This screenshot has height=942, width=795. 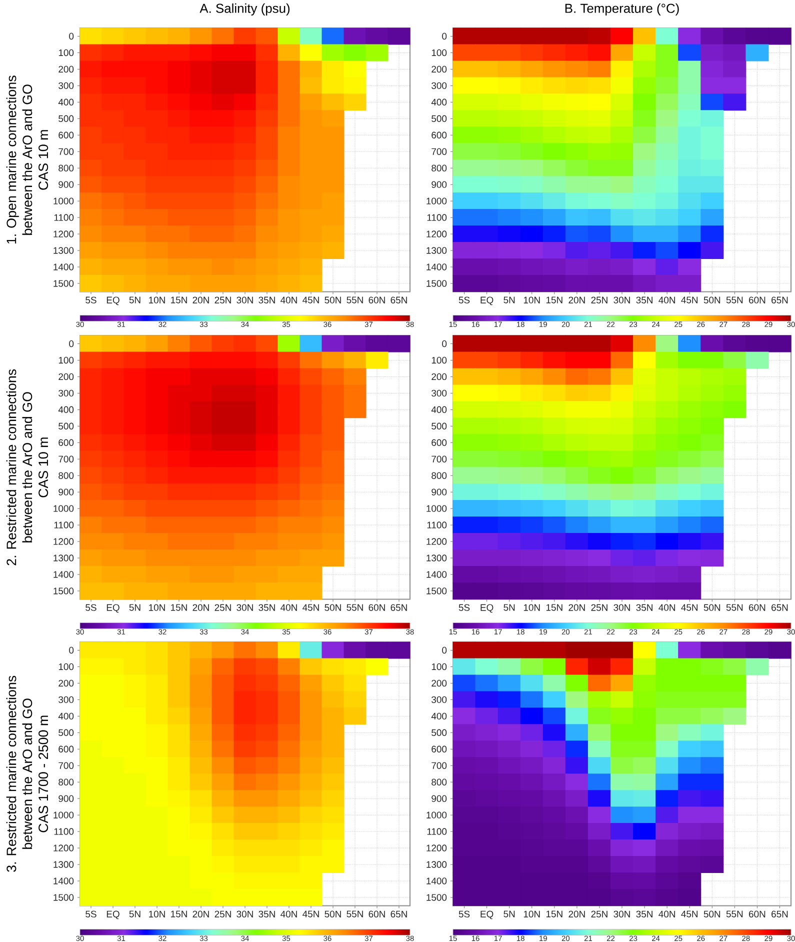 I want to click on y-axis-title: 1. Open marine connections between the ArO and GO CAS 10 m, so click(x=27, y=160).